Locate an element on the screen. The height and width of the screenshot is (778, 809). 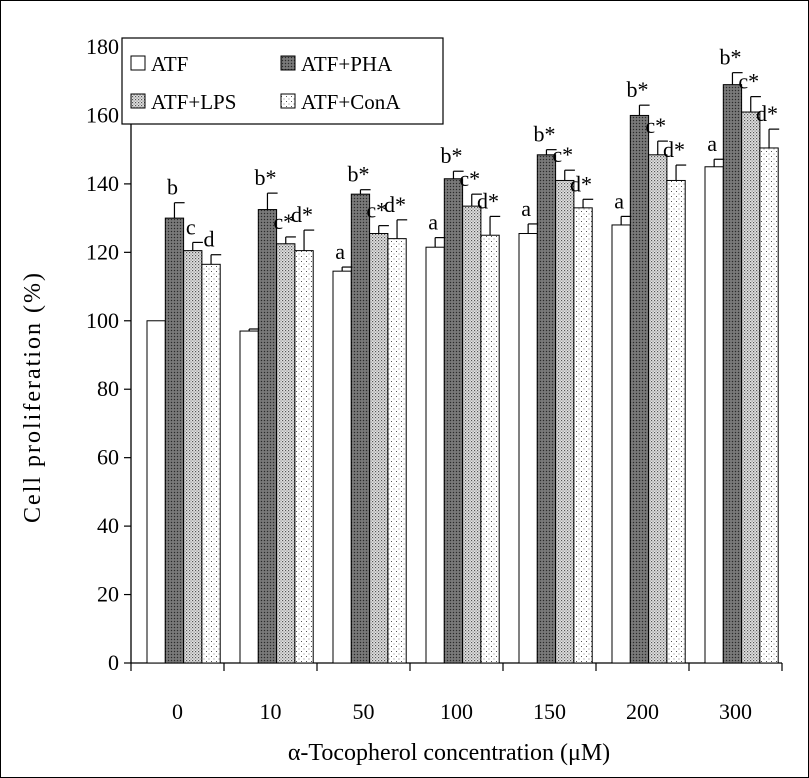
y-tick-label: 20 is located at coordinates (108, 594).